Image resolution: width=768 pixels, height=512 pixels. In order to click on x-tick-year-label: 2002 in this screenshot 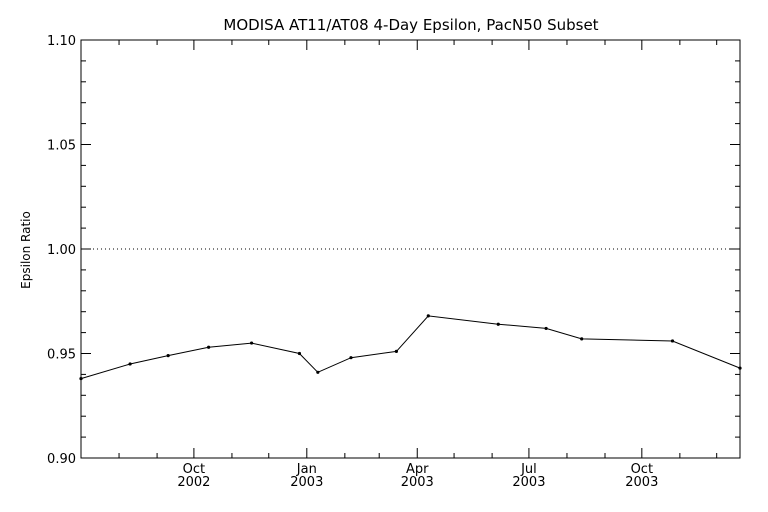, I will do `click(193, 482)`.